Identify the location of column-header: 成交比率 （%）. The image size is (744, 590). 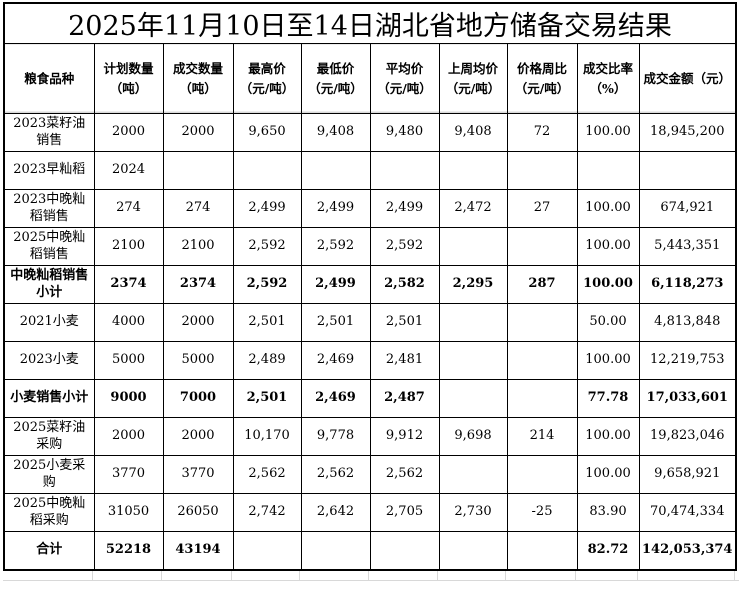
(608, 78).